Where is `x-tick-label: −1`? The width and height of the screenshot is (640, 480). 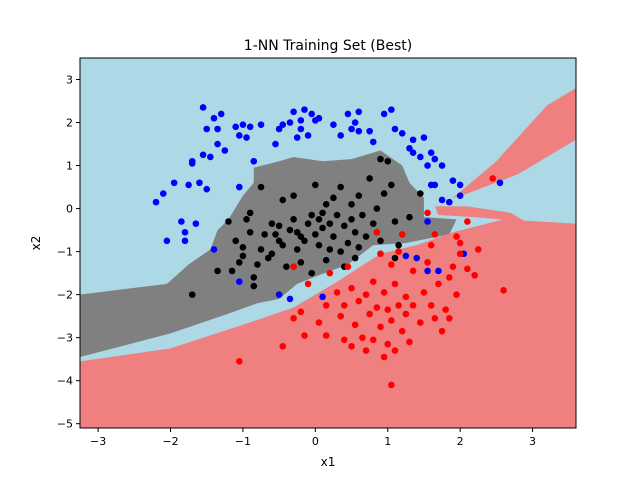 x-tick-label: −1 is located at coordinates (243, 441).